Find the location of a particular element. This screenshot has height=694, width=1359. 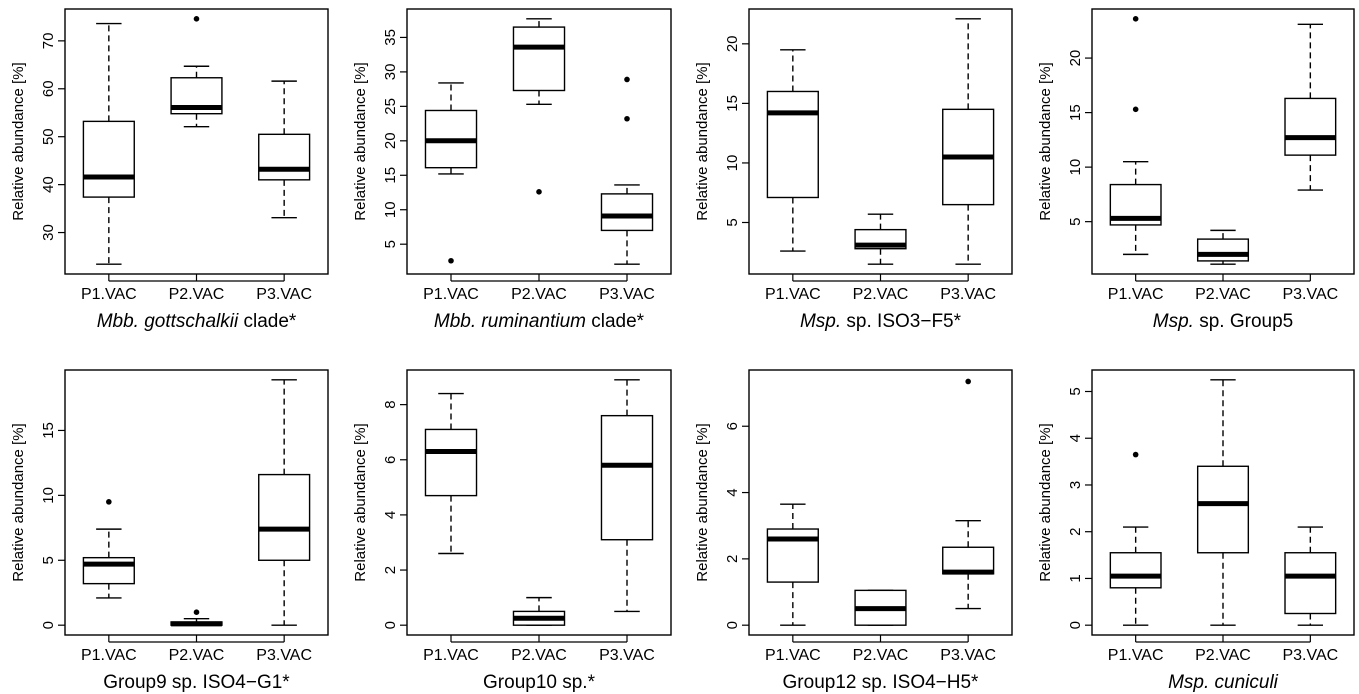

y-tick-label: 35 is located at coordinates (390, 37).